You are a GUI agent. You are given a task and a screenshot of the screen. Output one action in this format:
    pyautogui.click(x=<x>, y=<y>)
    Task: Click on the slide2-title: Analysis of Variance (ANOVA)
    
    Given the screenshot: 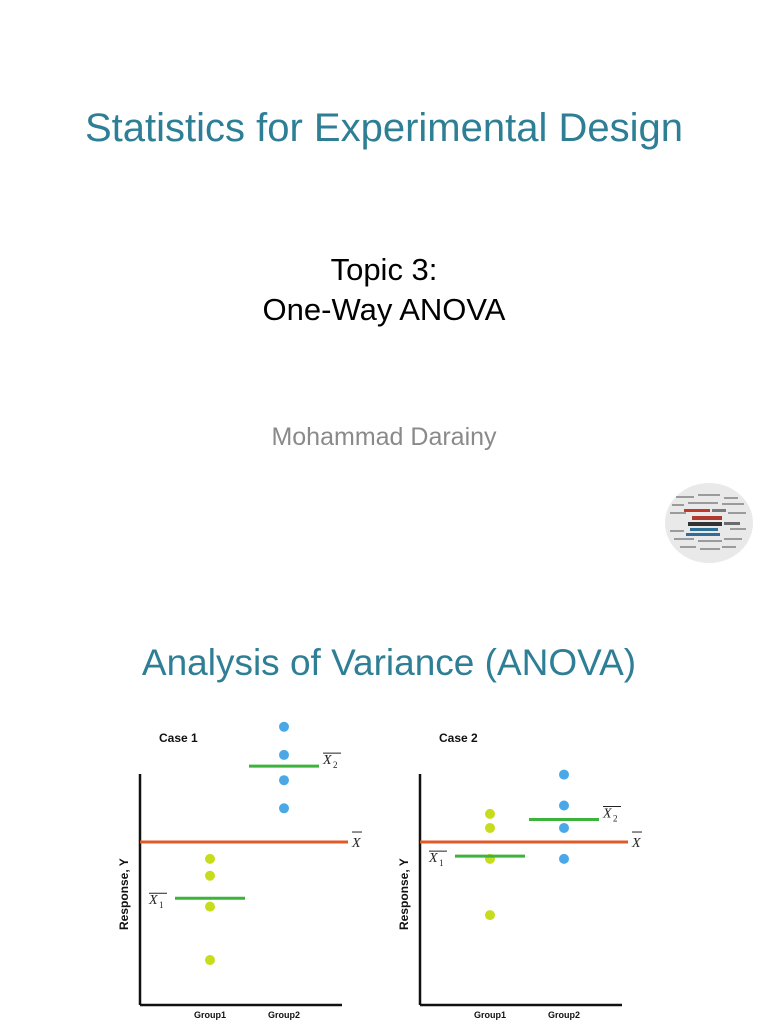 What is the action you would take?
    pyautogui.click(x=389, y=662)
    